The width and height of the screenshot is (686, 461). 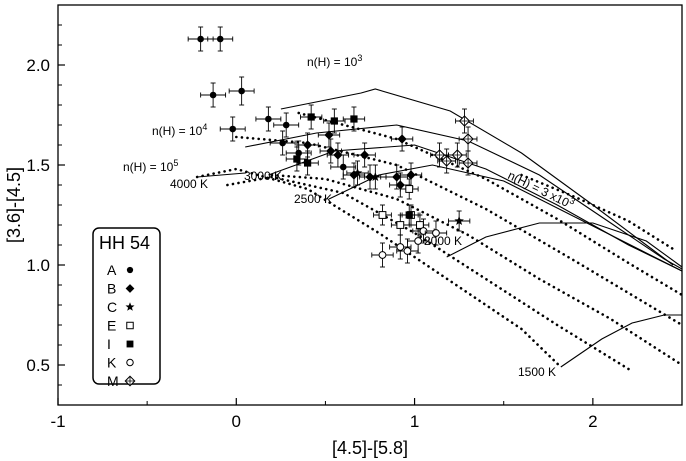 What do you see at coordinates (597, 212) in the screenshot?
I see `dotted-model-curve` at bounding box center [597, 212].